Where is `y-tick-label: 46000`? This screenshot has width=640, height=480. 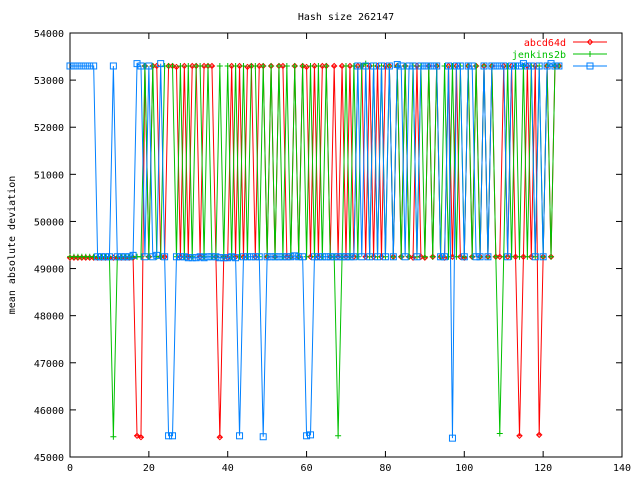
y-tick-label: 46000 is located at coordinates (49, 411).